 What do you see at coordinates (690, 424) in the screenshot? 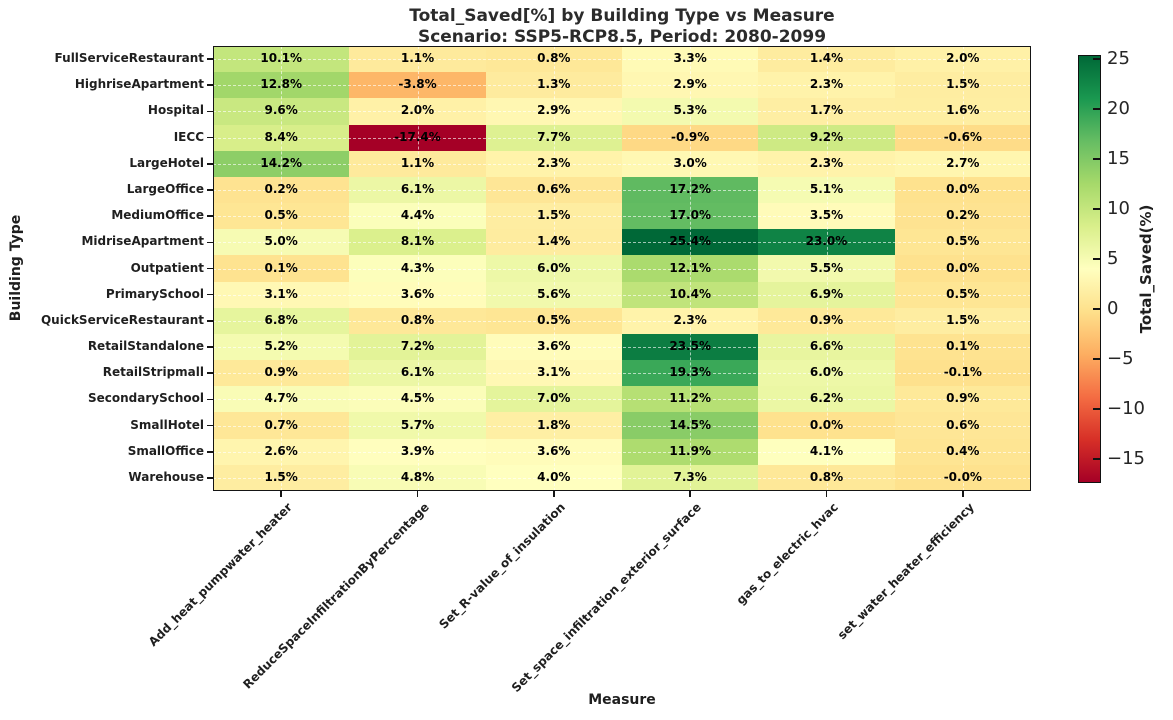
I see `cell-value: 14.5%` at bounding box center [690, 424].